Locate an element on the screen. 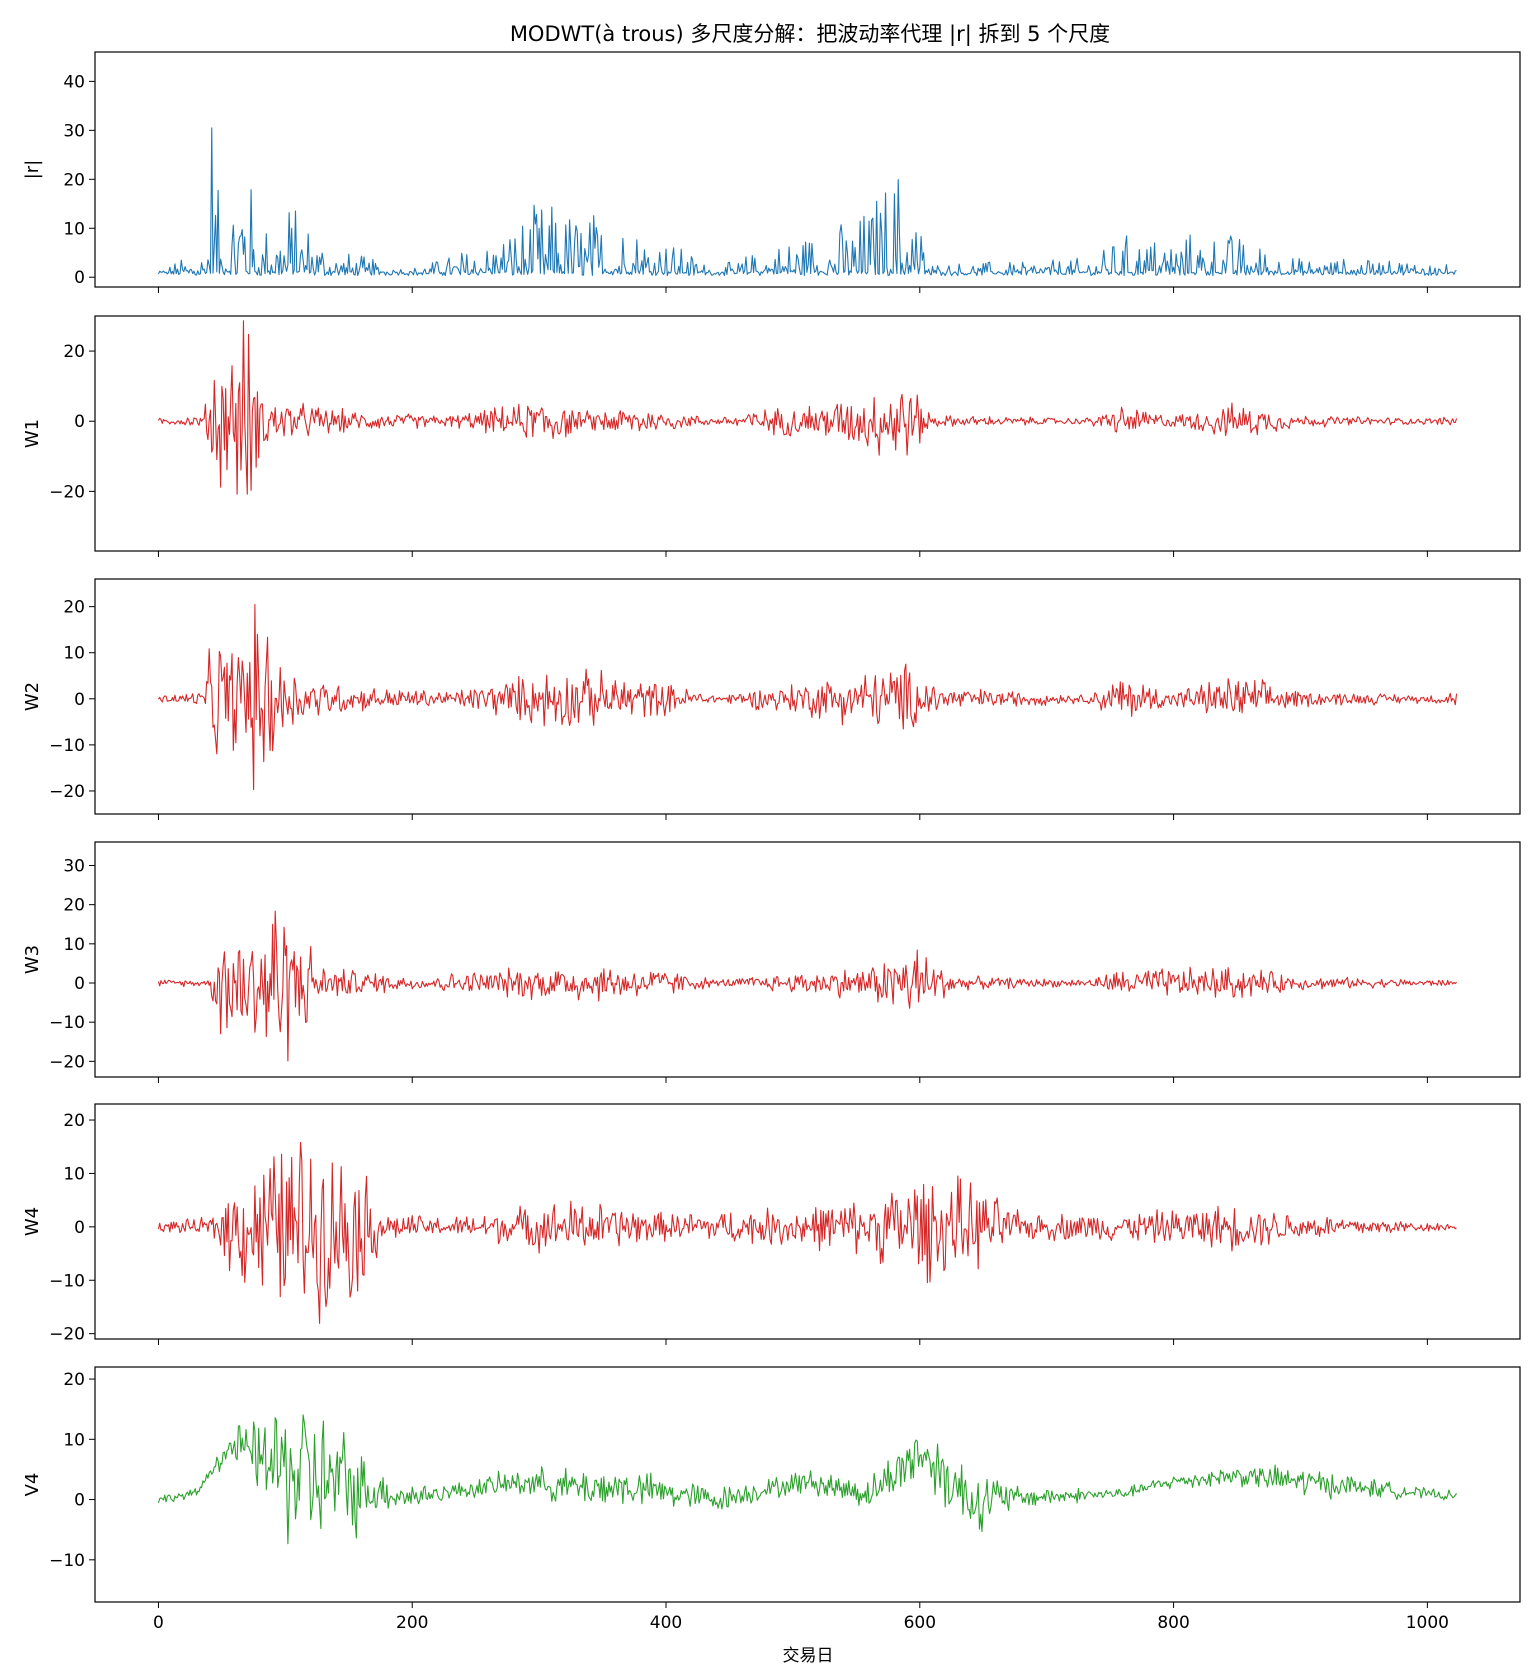  chart-title: MODWT(à trous) 多尺度分解：把波动率代理 |r| 拆到 5 个尺度 is located at coordinates (810, 34).